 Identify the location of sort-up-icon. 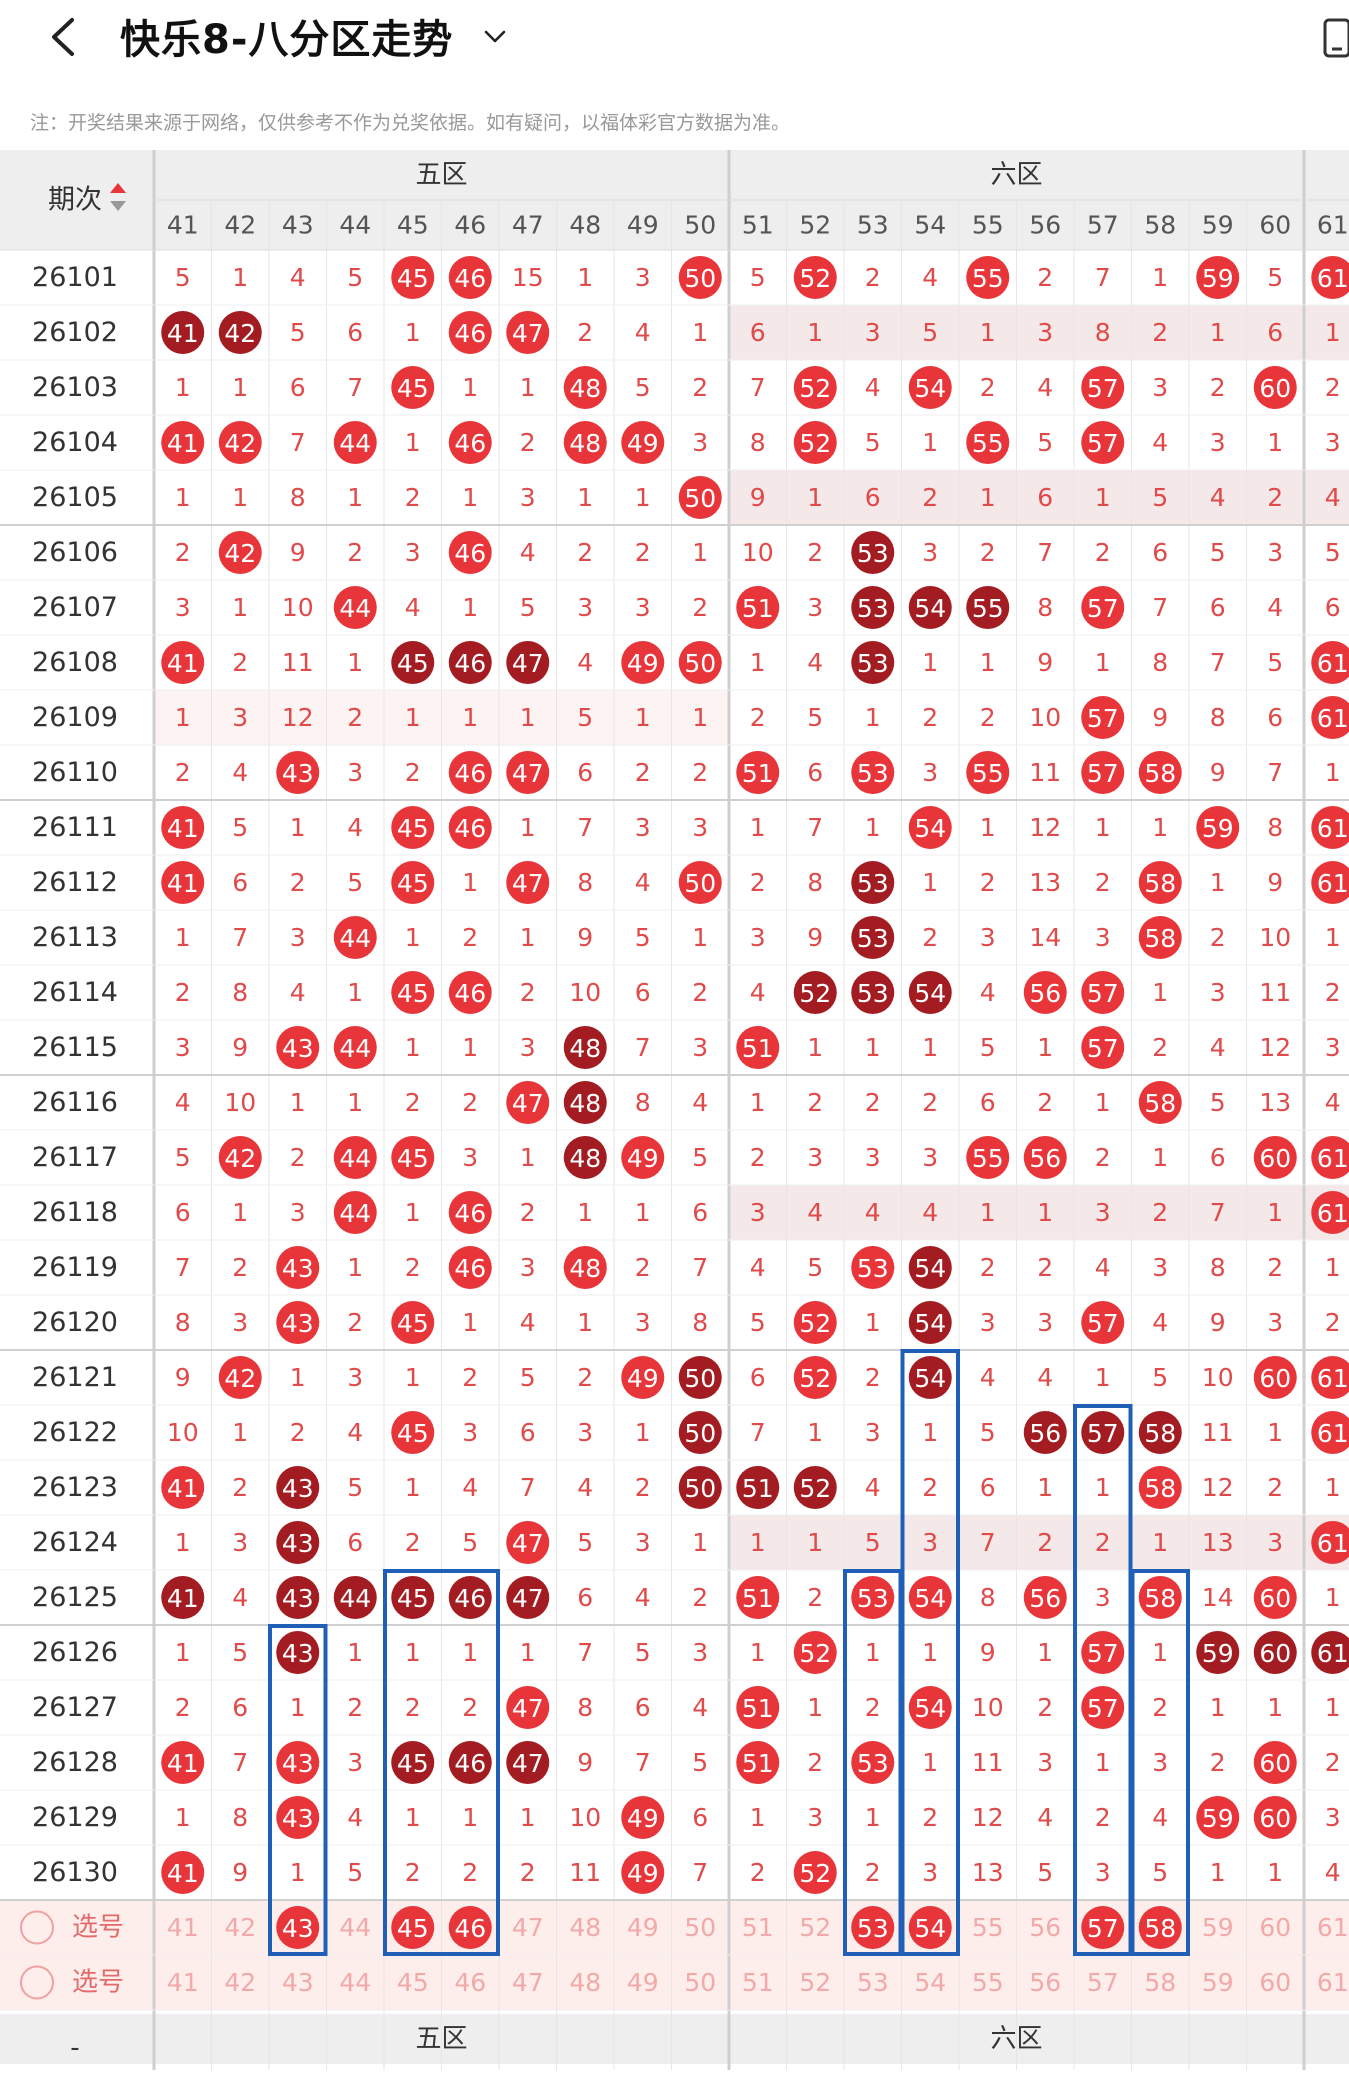
(118, 188).